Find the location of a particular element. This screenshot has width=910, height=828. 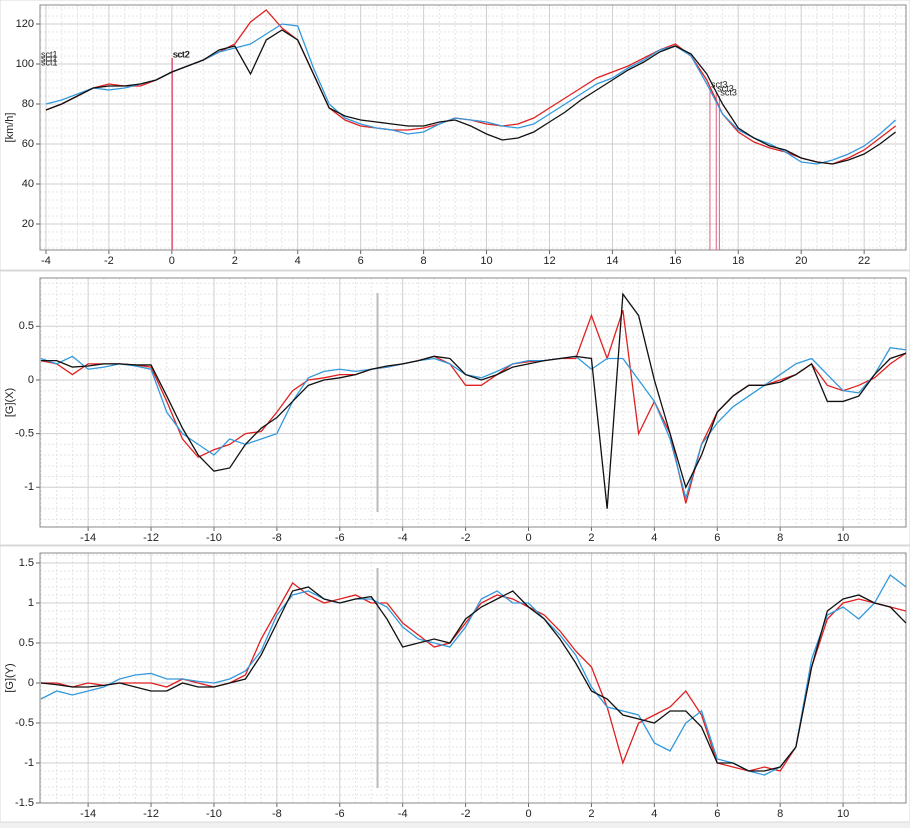

y-axis-label: [G](Y) is located at coordinates (10, 677).